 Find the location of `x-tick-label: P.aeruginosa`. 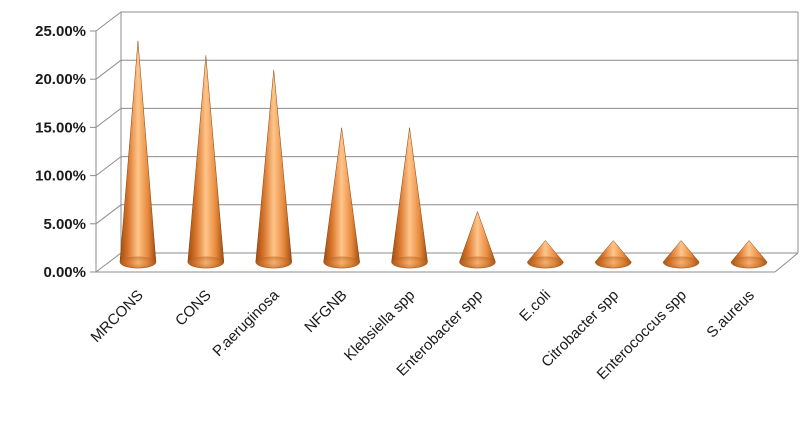

x-tick-label: P.aeruginosa is located at coordinates (246, 323).